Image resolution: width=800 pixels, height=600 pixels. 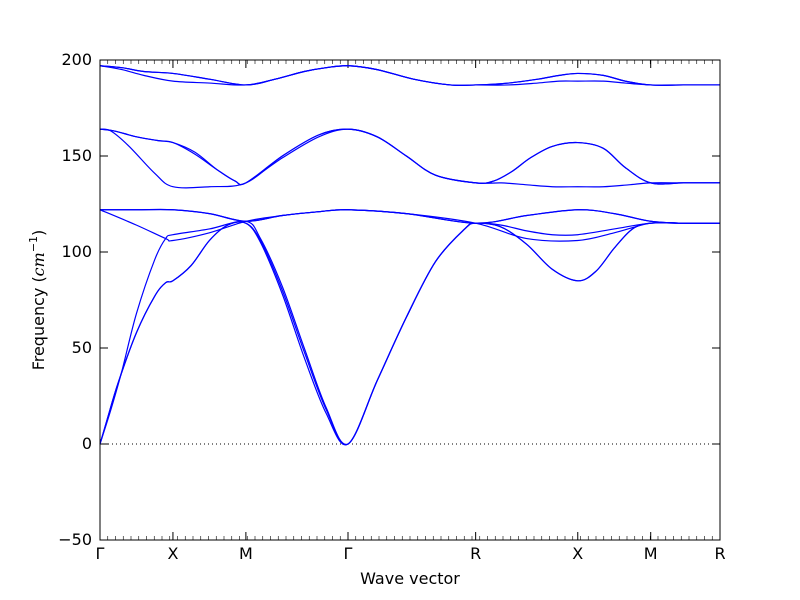 I want to click on y-axis-label-exponent: −1, so click(x=33, y=244).